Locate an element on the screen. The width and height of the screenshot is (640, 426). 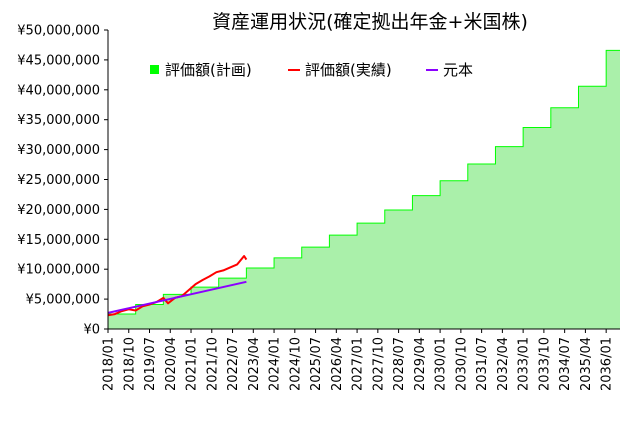
y-tick-label: ¥50,000,000 is located at coordinates (58, 31).